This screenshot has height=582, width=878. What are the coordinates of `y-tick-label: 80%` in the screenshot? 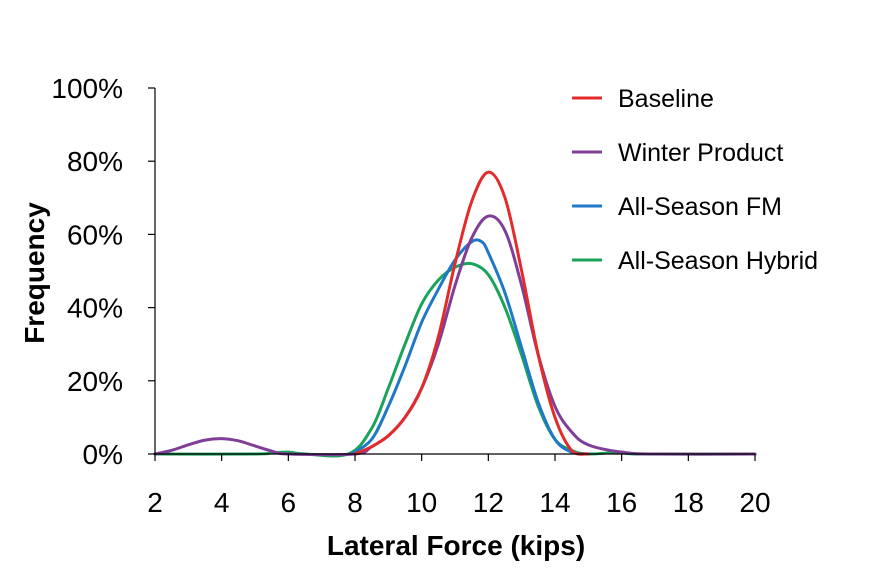 It's located at (95, 161).